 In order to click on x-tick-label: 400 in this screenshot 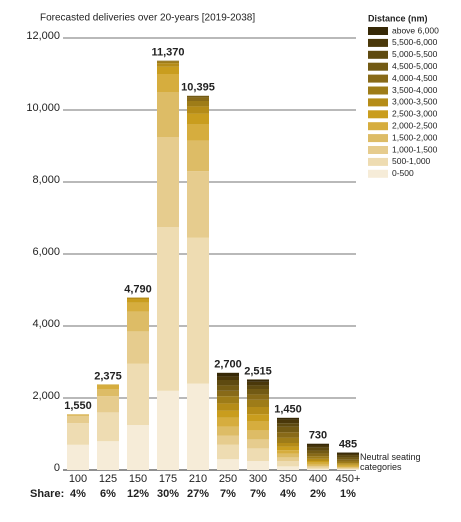, I will do `click(318, 479)`.